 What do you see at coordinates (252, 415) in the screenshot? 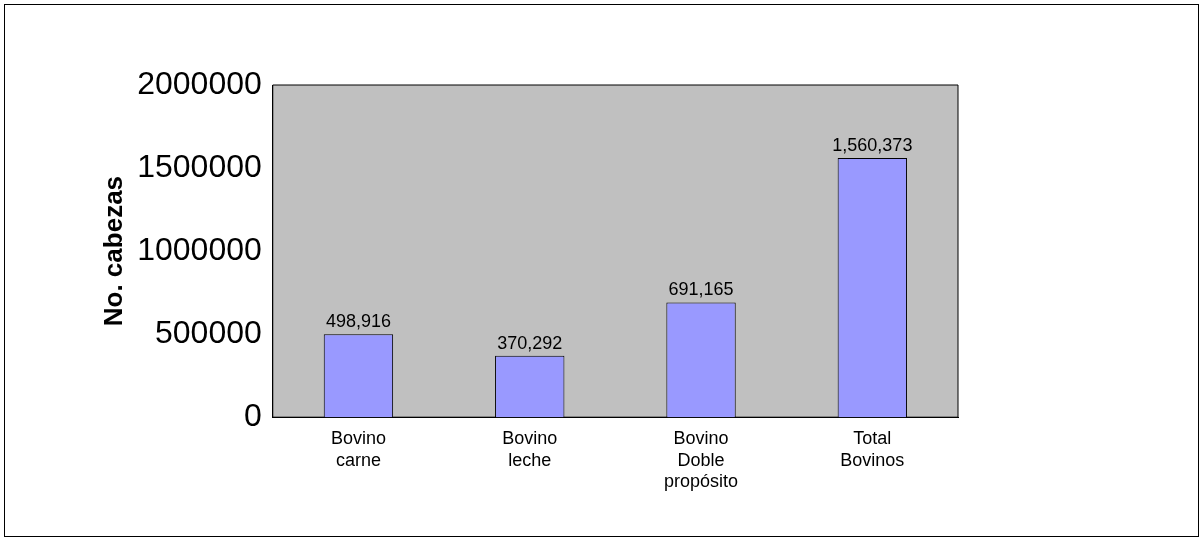
I see `y-tick-label: 0` at bounding box center [252, 415].